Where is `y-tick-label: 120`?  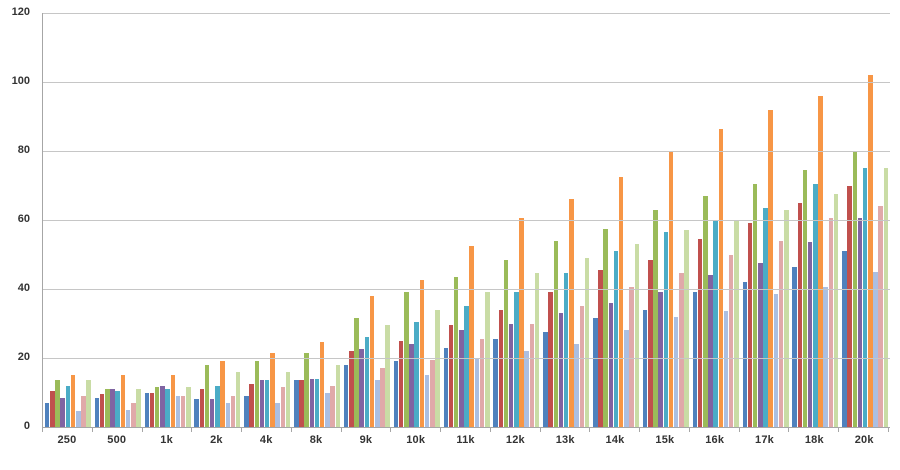 y-tick-label: 120 is located at coordinates (20, 12).